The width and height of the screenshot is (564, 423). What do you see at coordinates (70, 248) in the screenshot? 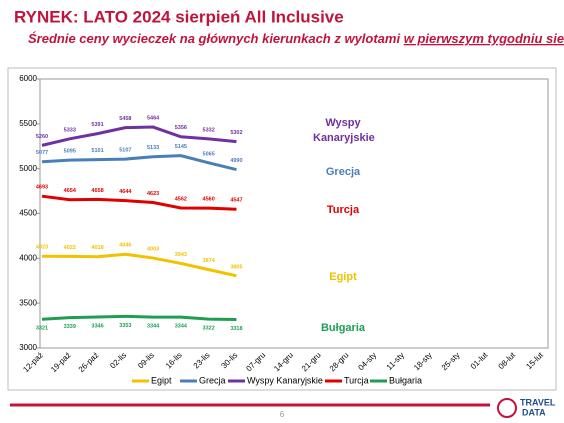
I see `data-label: 4022` at bounding box center [70, 248].